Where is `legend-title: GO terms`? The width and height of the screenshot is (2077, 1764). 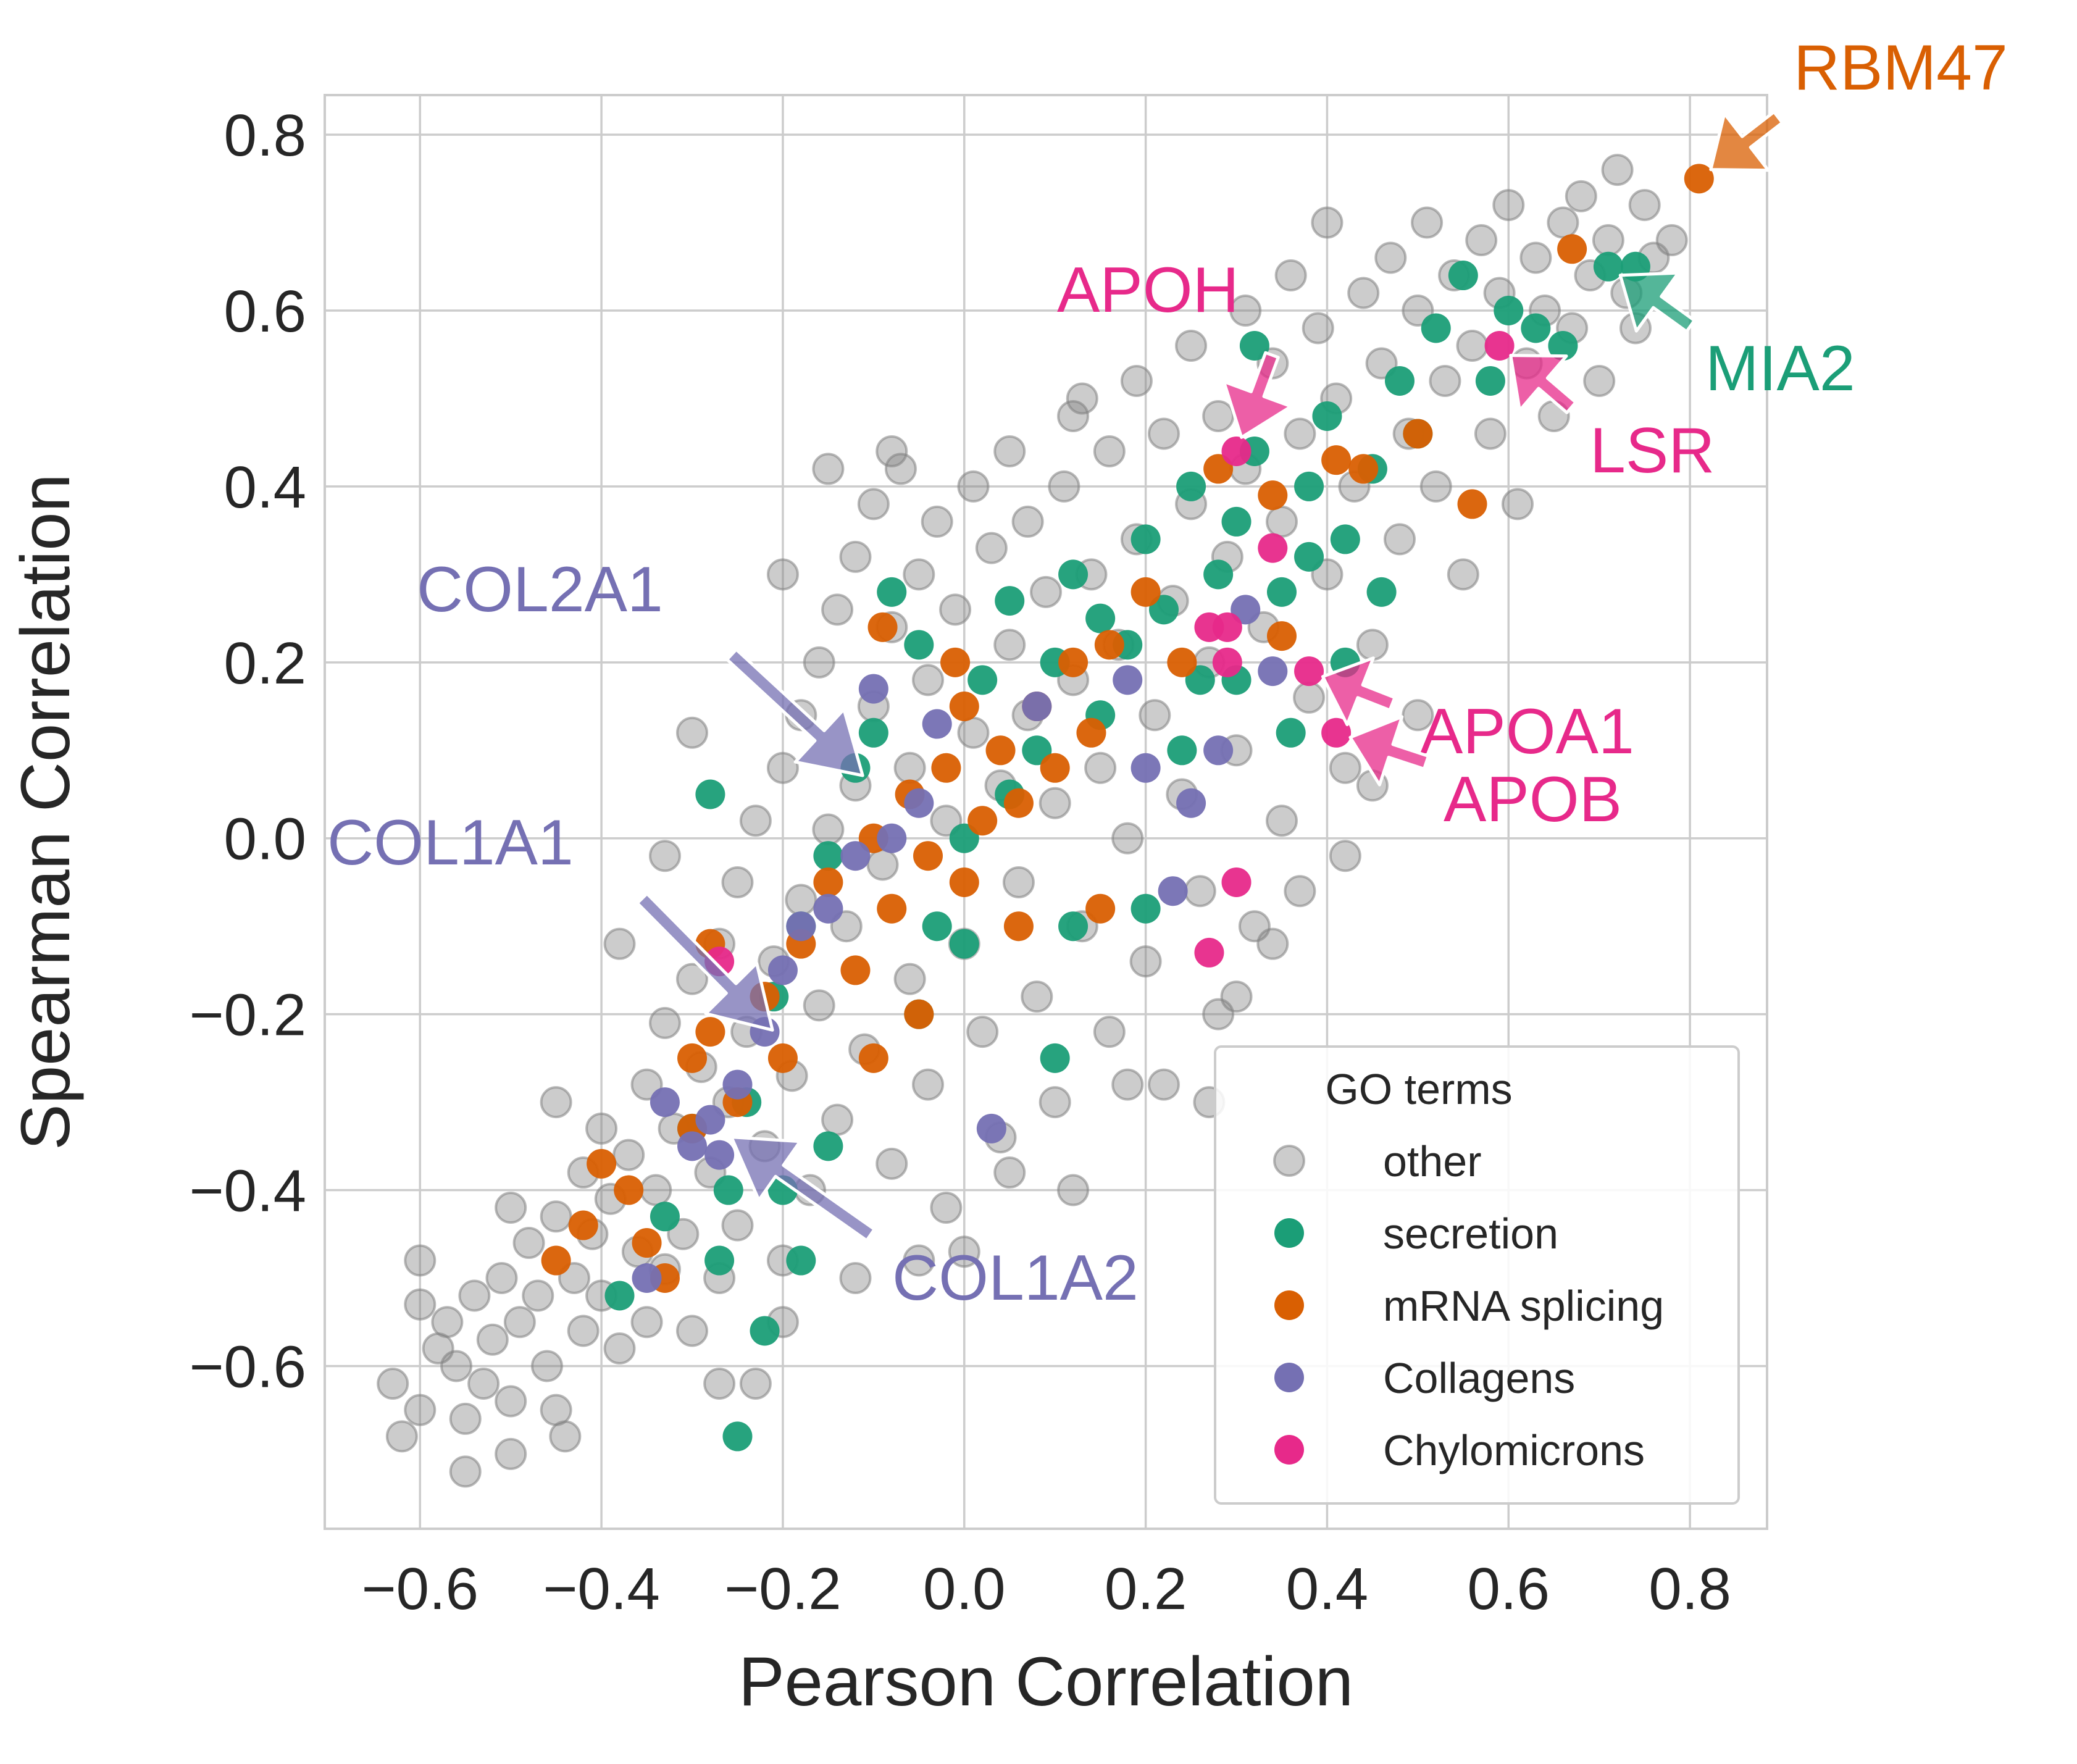
legend-title: GO terms is located at coordinates (1418, 1089).